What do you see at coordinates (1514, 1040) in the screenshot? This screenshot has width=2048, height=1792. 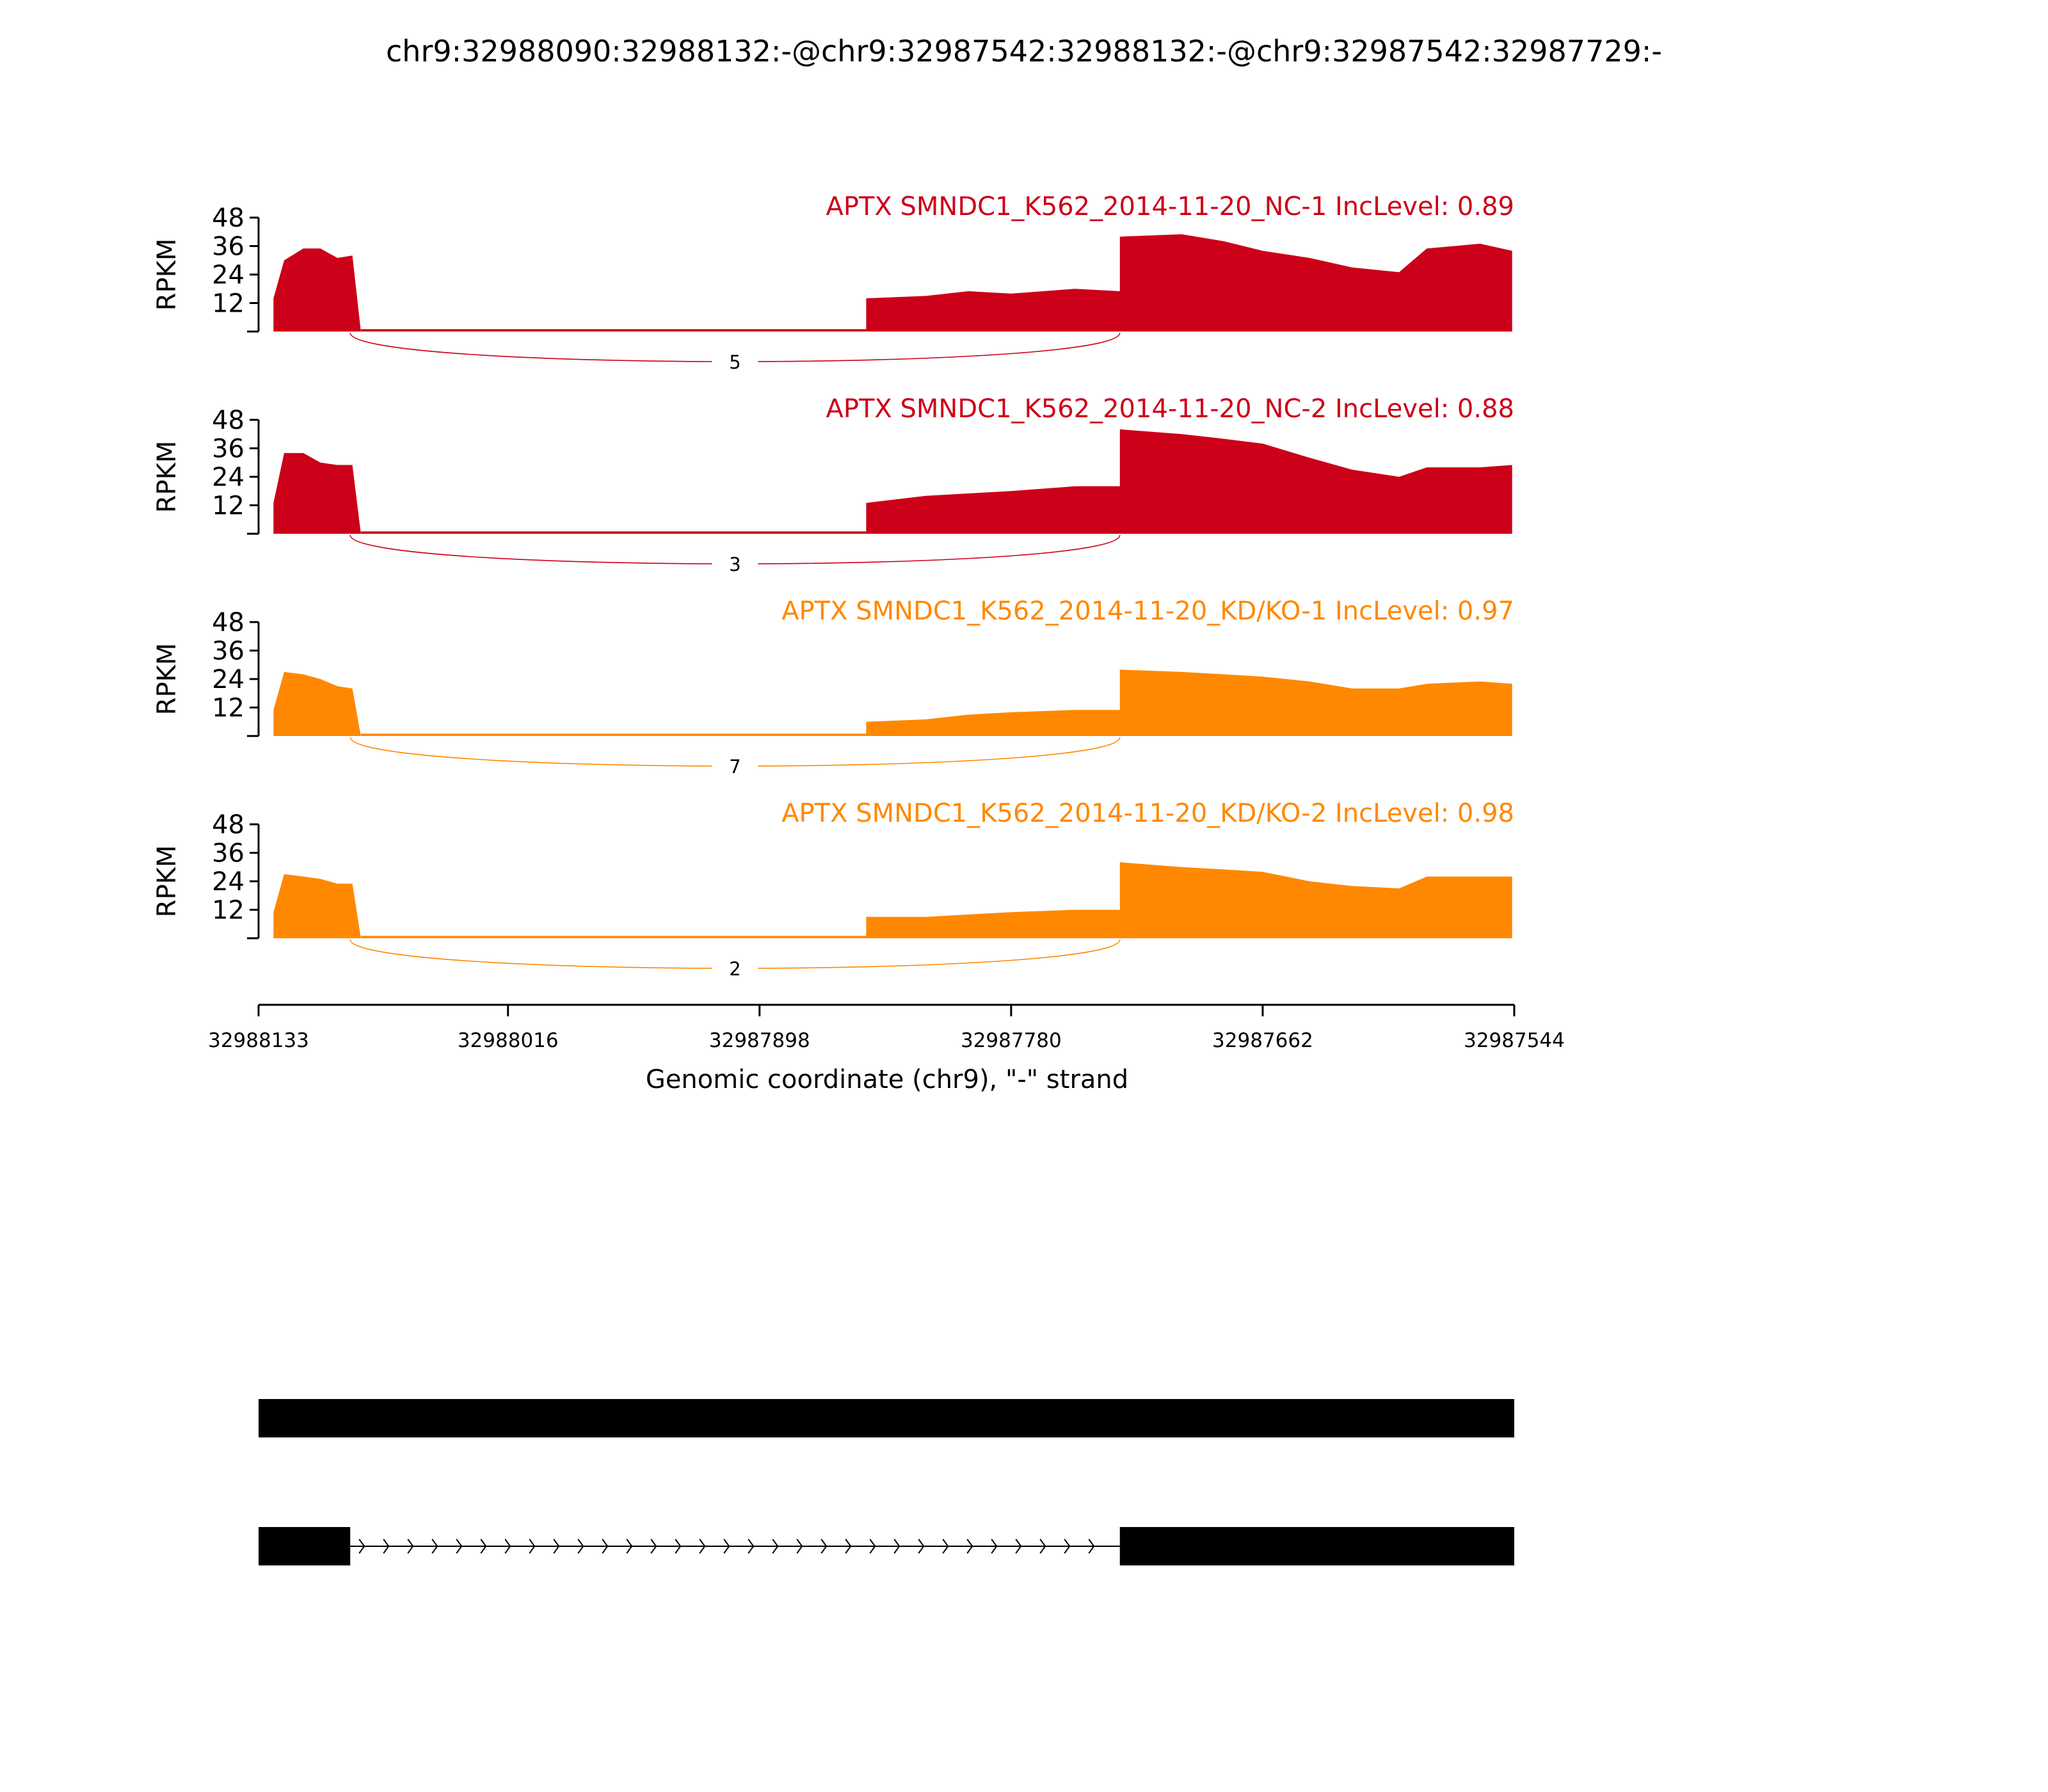 I see `x-tick-label: 32987544` at bounding box center [1514, 1040].